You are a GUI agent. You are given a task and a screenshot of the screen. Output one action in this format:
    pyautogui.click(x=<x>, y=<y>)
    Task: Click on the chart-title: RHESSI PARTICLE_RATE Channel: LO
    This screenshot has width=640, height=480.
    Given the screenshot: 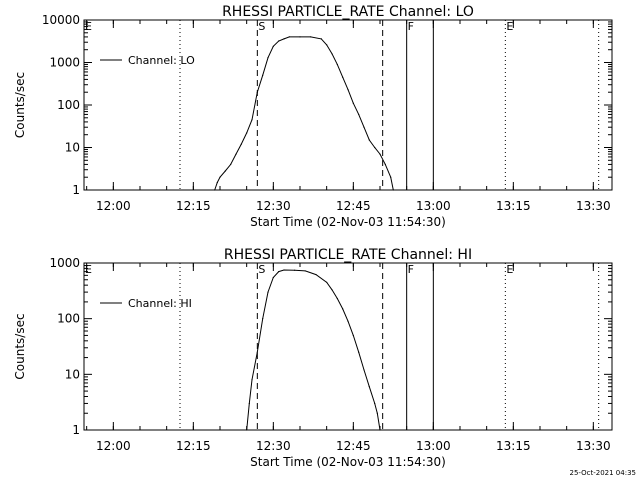 What is the action you would take?
    pyautogui.click(x=348, y=12)
    